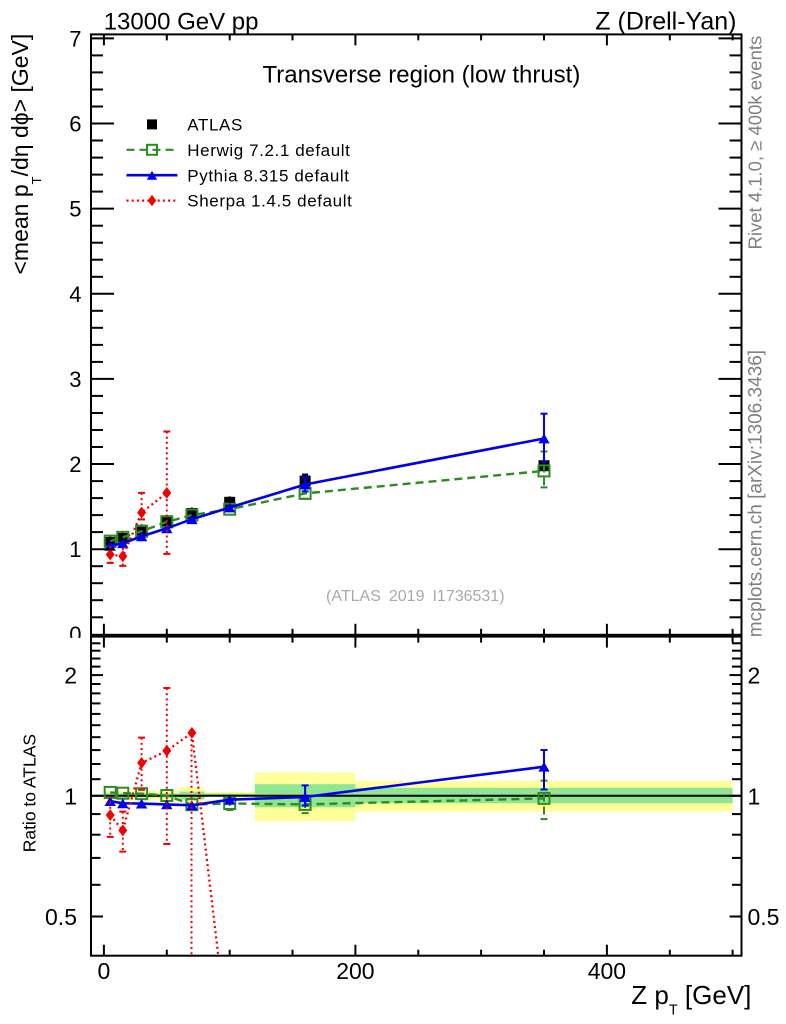 The width and height of the screenshot is (786, 1024). Describe the element at coordinates (268, 150) in the screenshot. I see `svg-text: Herwig 7.2.1 default` at that location.